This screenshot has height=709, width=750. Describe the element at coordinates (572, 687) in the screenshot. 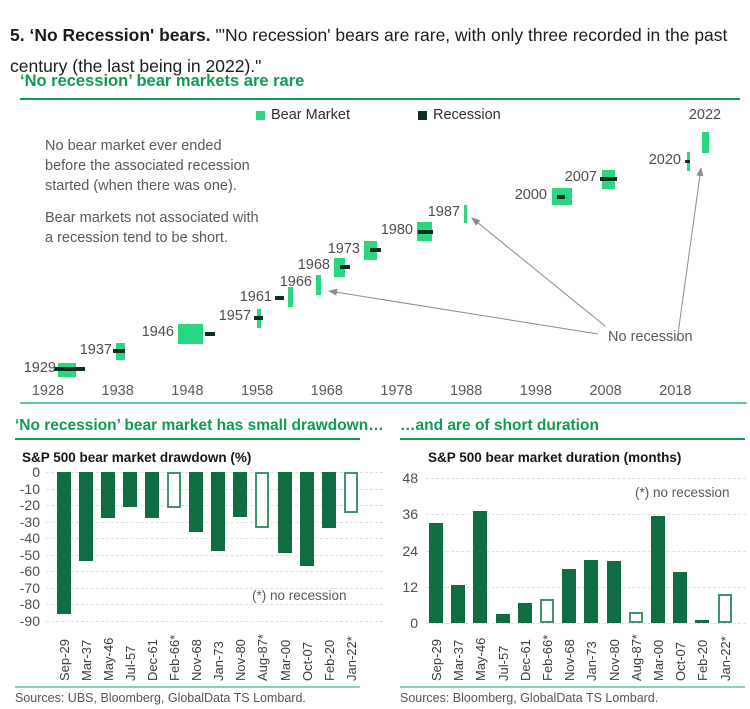

I see `duration-source-divider` at that location.